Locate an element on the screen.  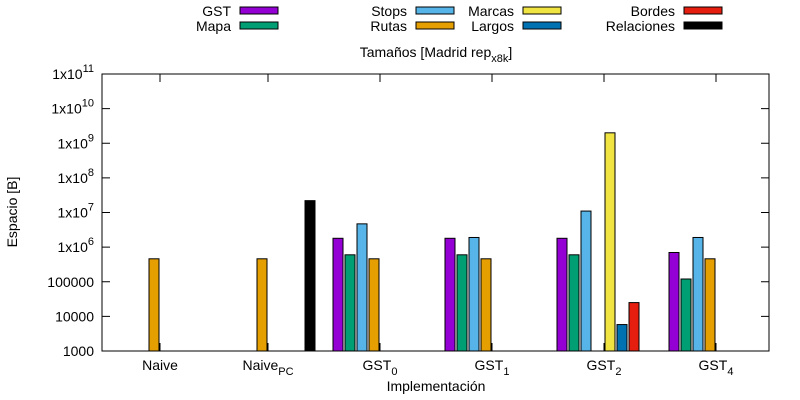
x-tick-label: GST4 is located at coordinates (716, 367).